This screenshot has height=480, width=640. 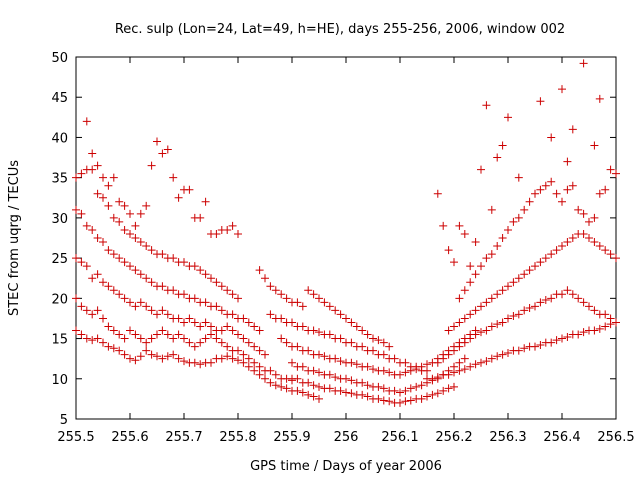 I want to click on x-tick-label: 255.8, so click(x=237, y=437).